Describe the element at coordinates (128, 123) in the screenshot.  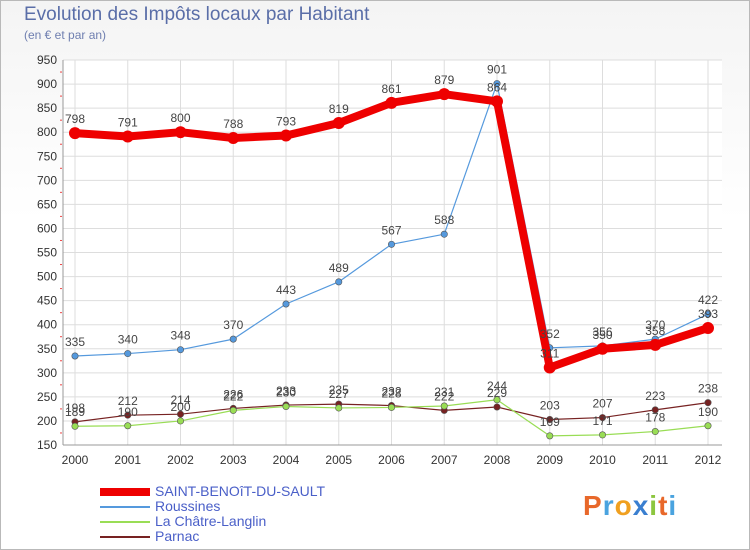
I see `data-label: 791` at that location.